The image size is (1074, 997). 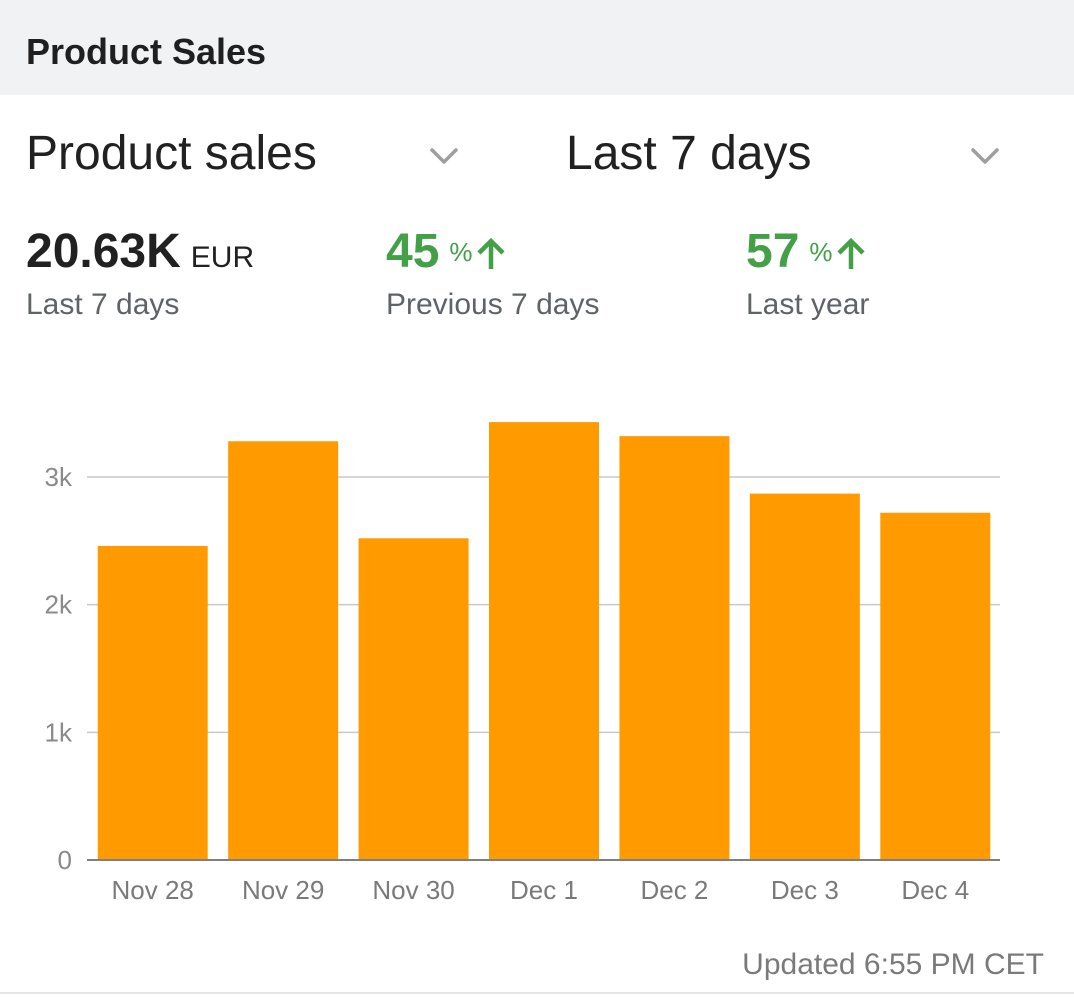 I want to click on bottom-divider, so click(x=537, y=993).